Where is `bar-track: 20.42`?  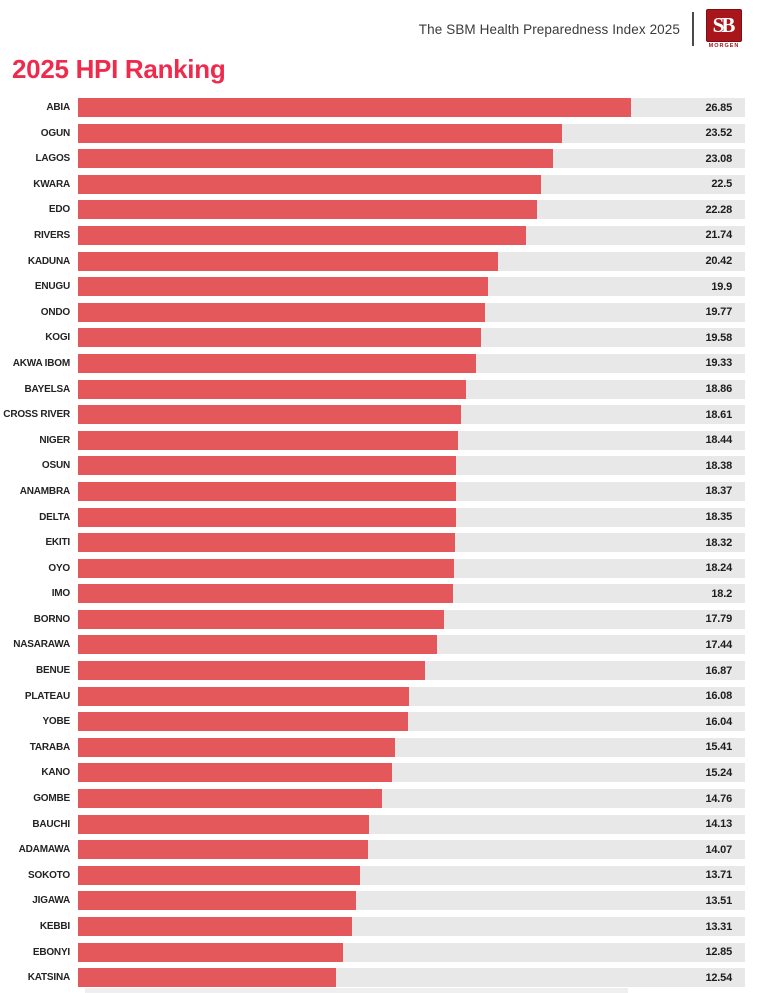 bar-track: 20.42 is located at coordinates (411, 261).